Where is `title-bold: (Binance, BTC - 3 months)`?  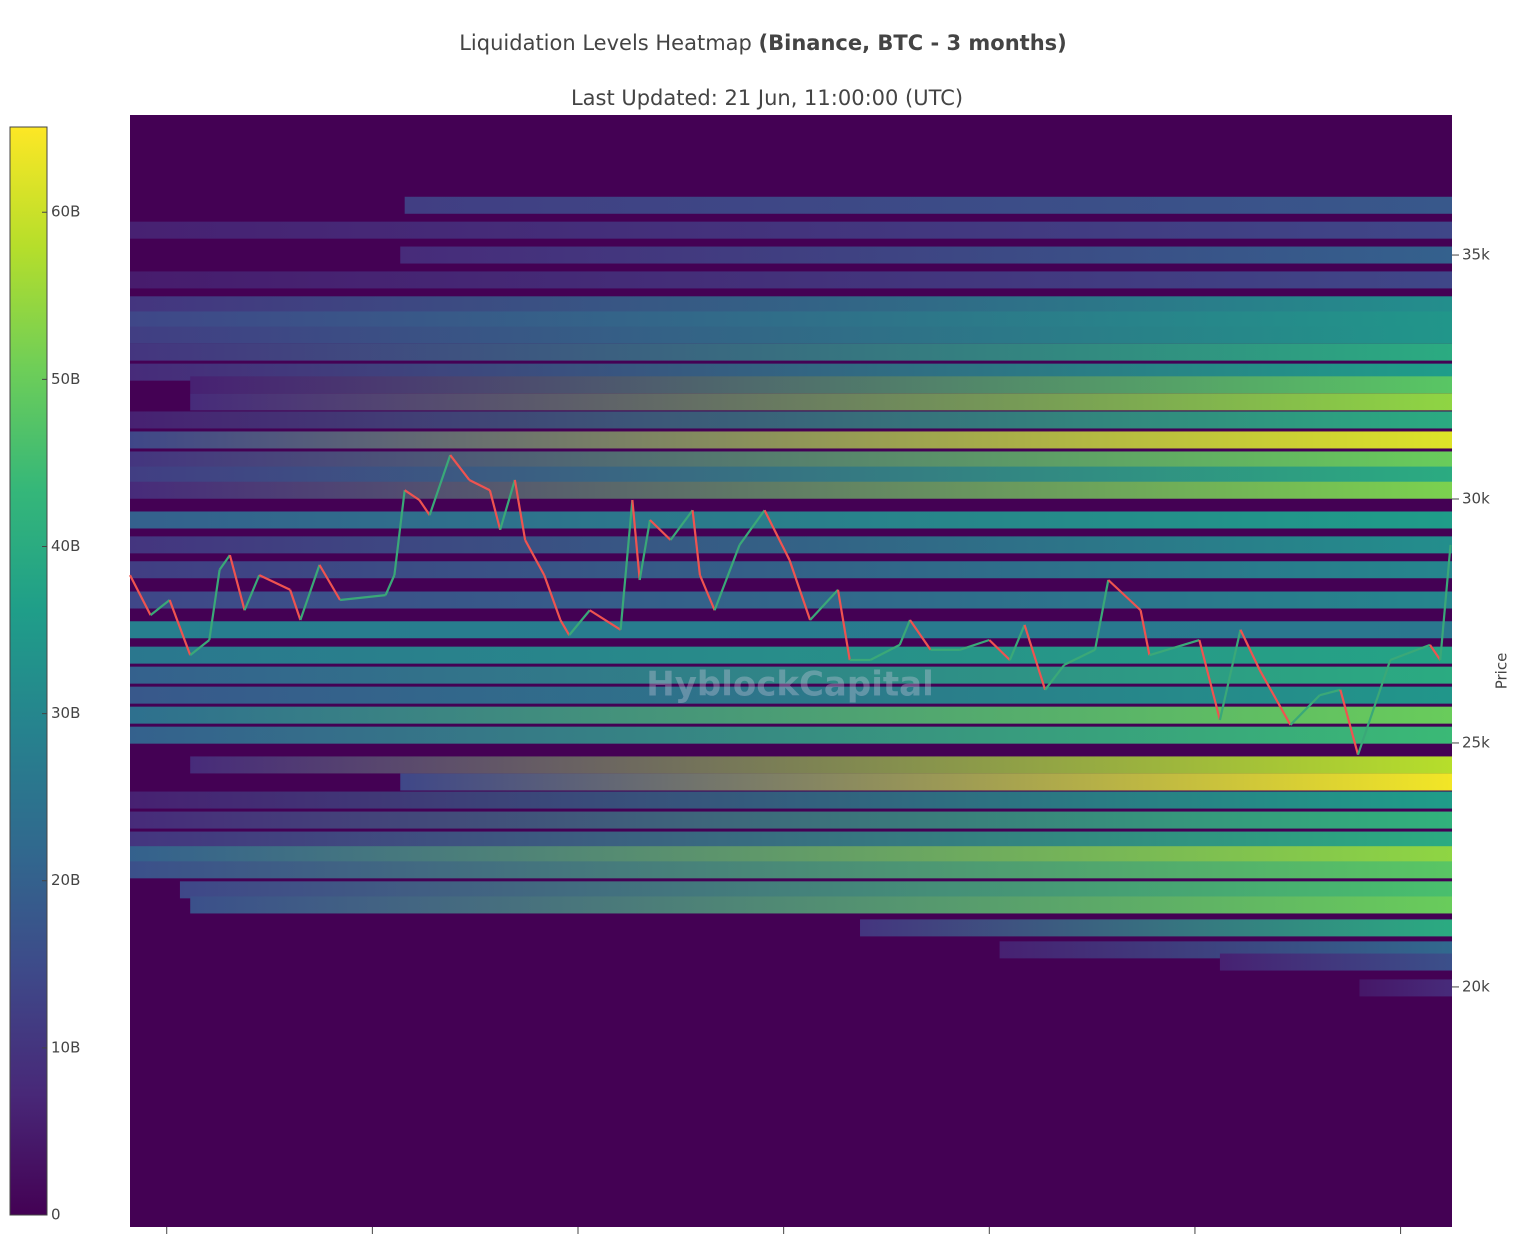
title-bold: (Binance, BTC - 3 months) is located at coordinates (913, 43).